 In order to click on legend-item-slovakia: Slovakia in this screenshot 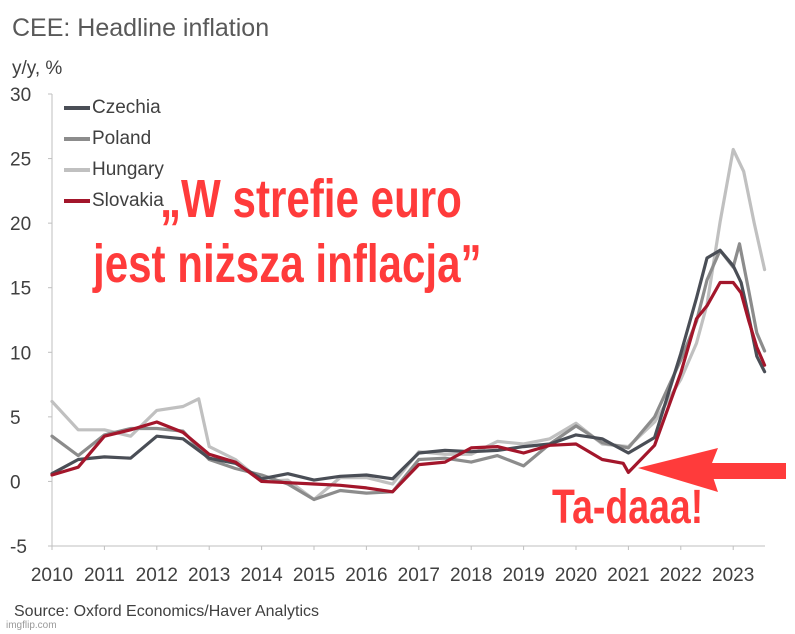, I will do `click(114, 200)`.